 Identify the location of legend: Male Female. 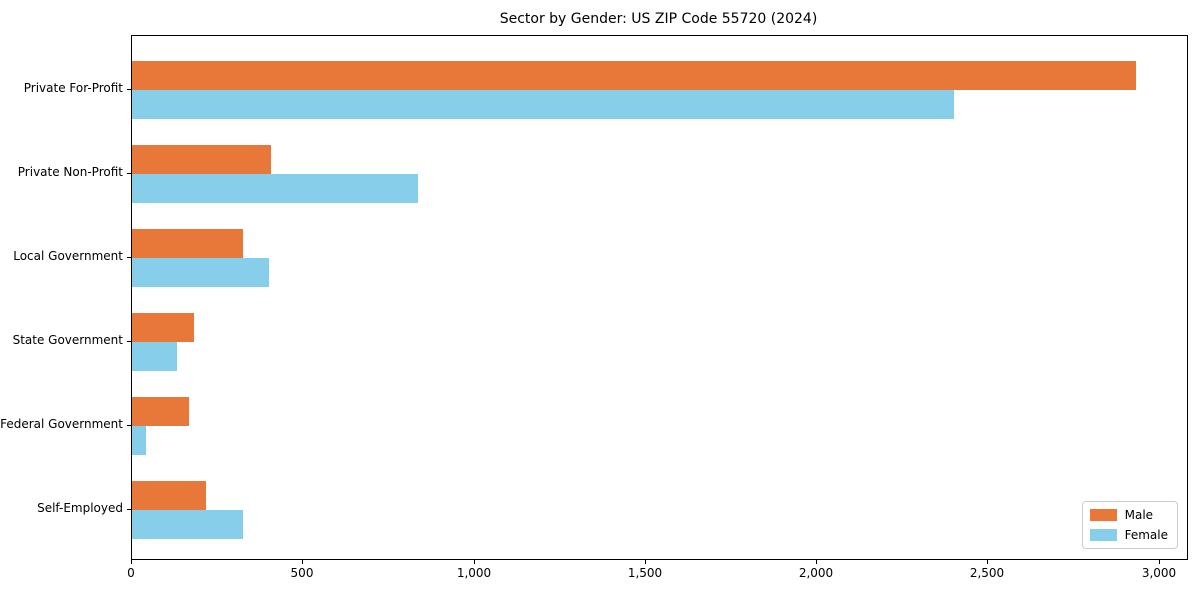
(1129, 525).